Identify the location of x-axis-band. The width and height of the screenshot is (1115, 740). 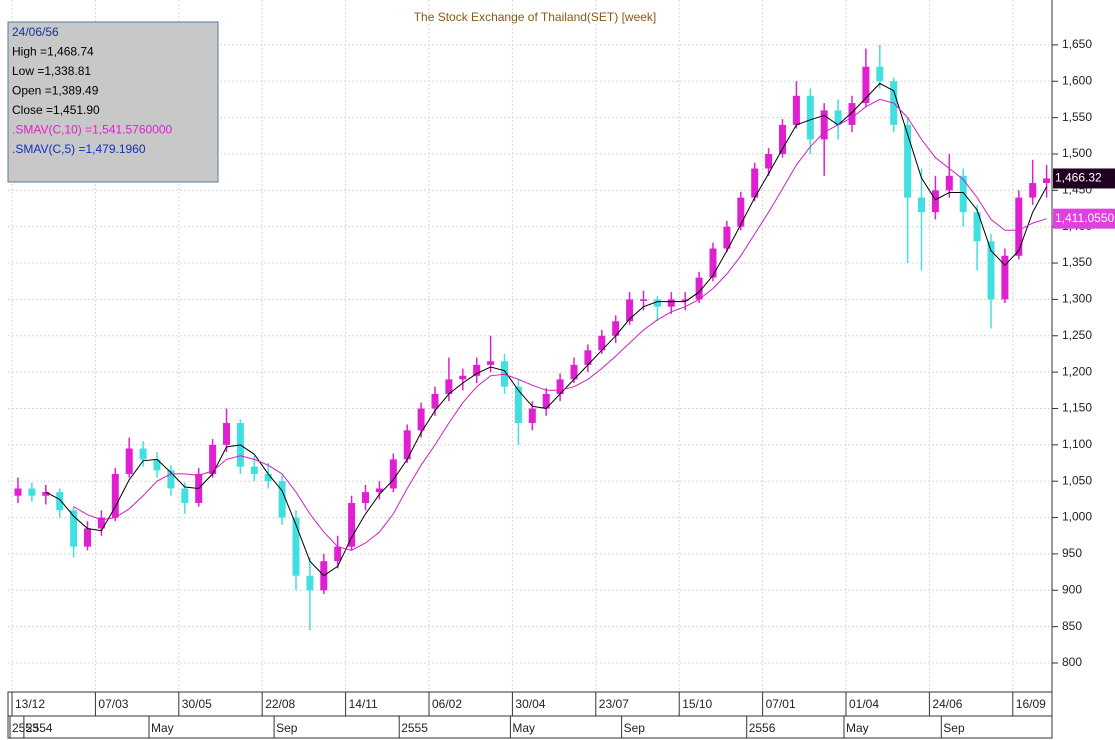
(530, 715).